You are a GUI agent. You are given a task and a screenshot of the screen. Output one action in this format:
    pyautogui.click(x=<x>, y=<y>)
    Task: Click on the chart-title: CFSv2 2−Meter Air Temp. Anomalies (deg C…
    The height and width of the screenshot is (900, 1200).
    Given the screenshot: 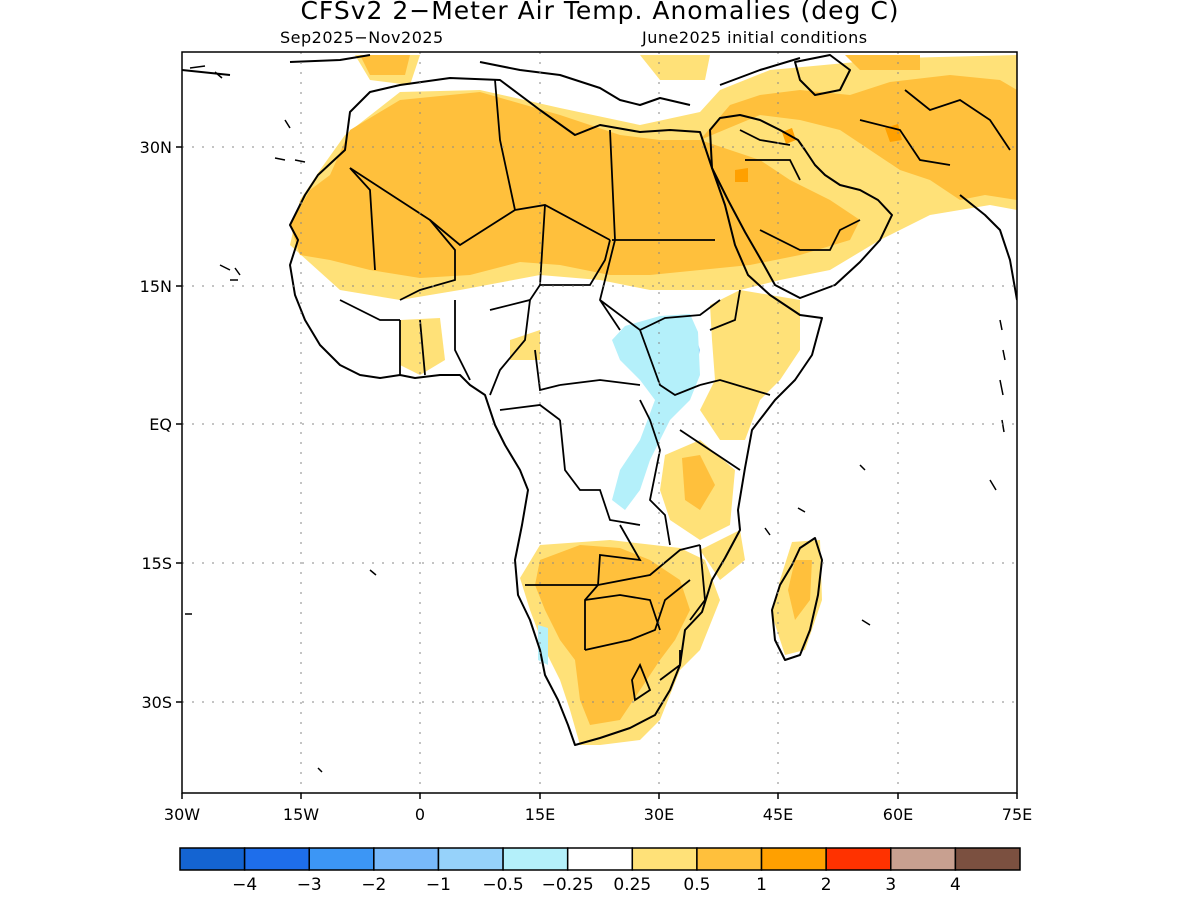 What is the action you would take?
    pyautogui.click(x=600, y=12)
    